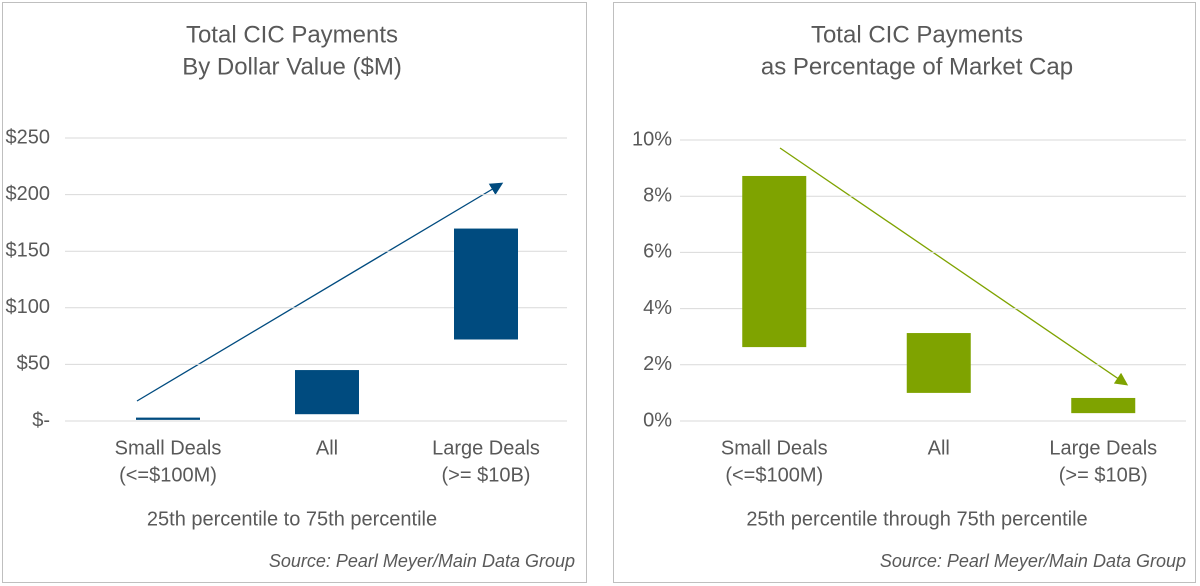 This screenshot has height=586, width=1200. What do you see at coordinates (28, 250) in the screenshot?
I see `y-tick-label: $150` at bounding box center [28, 250].